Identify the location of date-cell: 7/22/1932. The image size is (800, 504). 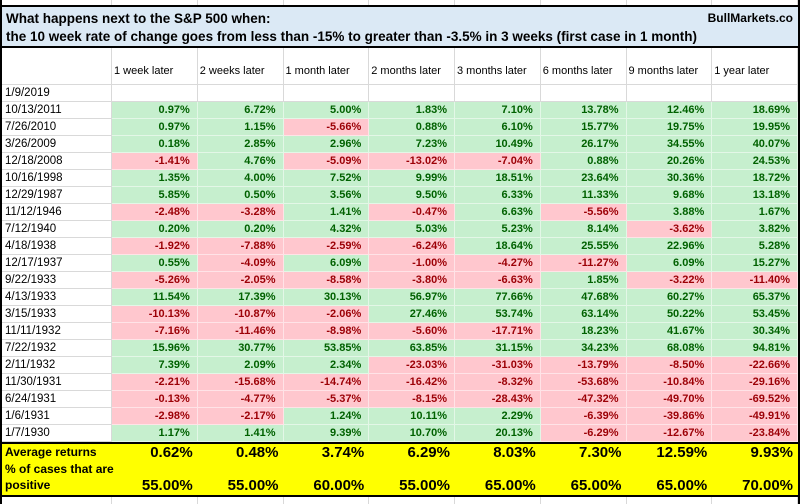
(57, 348).